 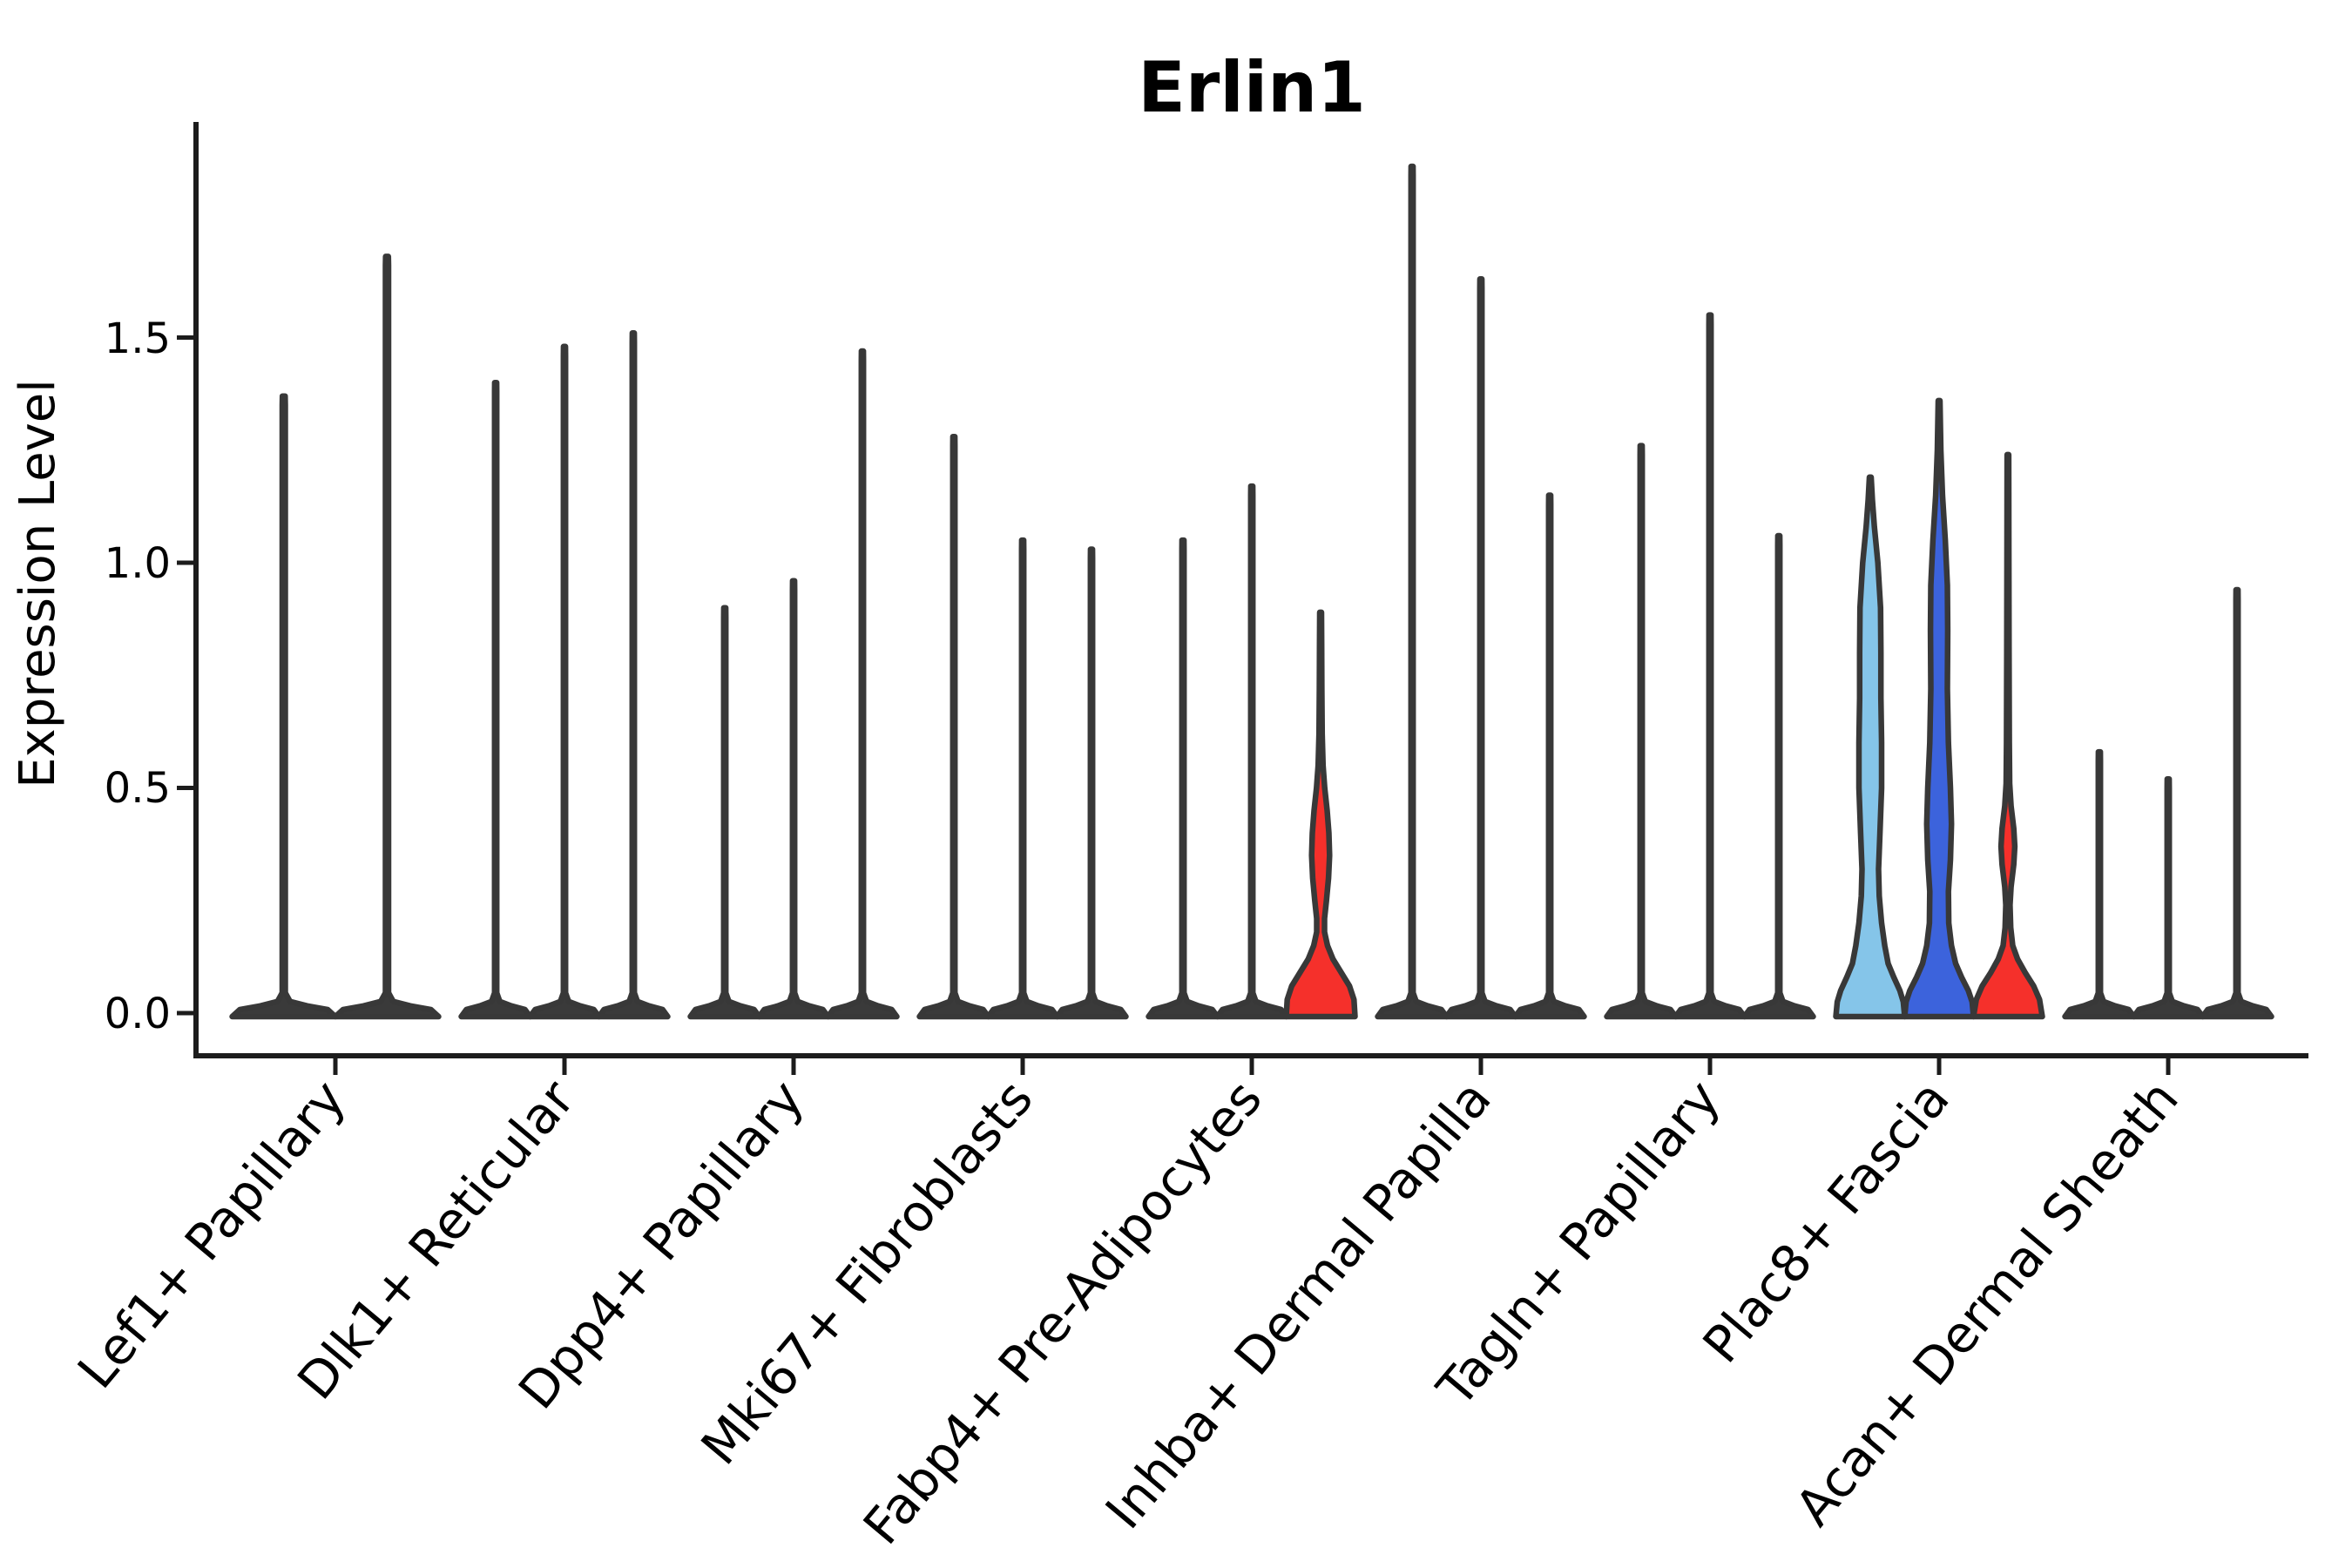 What do you see at coordinates (1987, 1303) in the screenshot?
I see `x-tick-label-acan-dermal-sheath: Acan+ Dermal Sheath` at bounding box center [1987, 1303].